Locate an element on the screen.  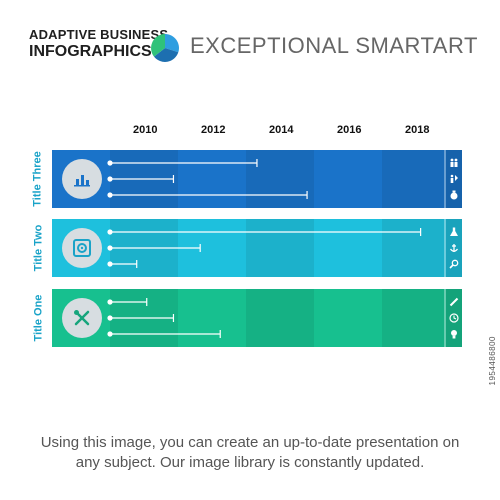
year-tick: 2012 is located at coordinates (213, 130).